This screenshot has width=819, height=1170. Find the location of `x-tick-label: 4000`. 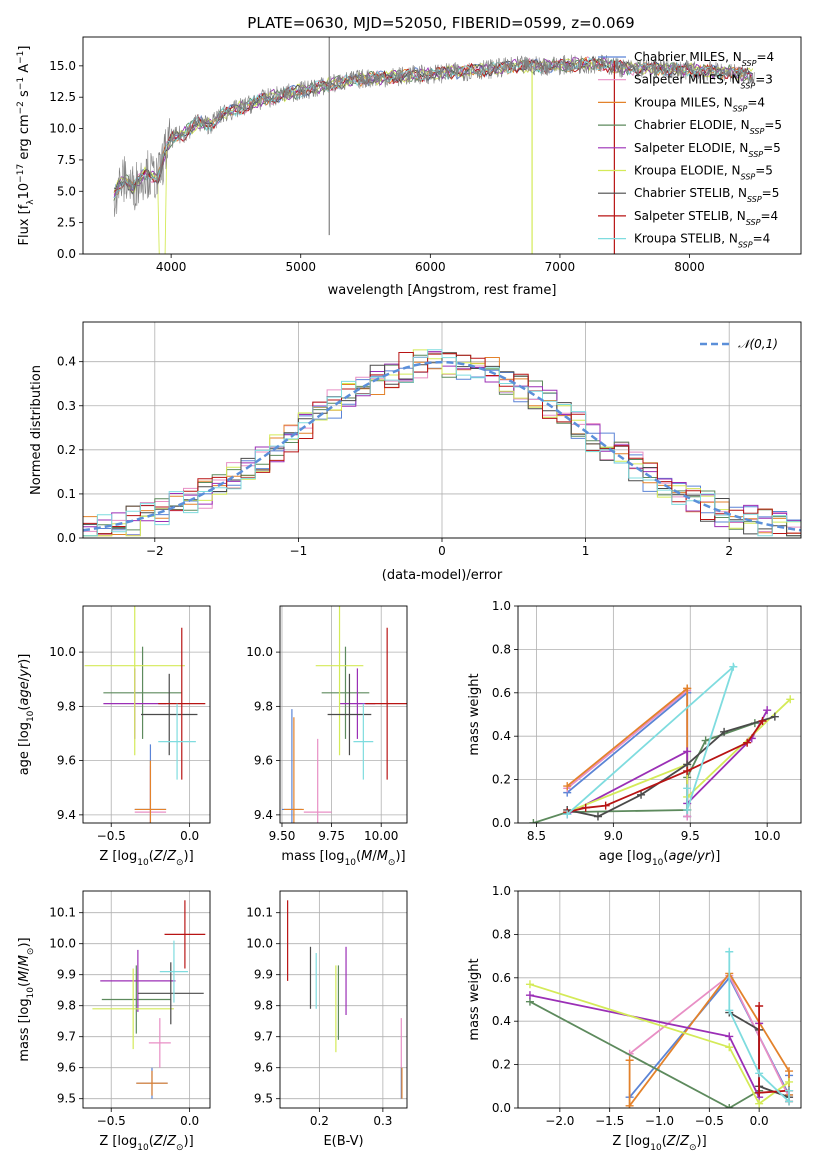

x-tick-label: 4000 is located at coordinates (171, 267).